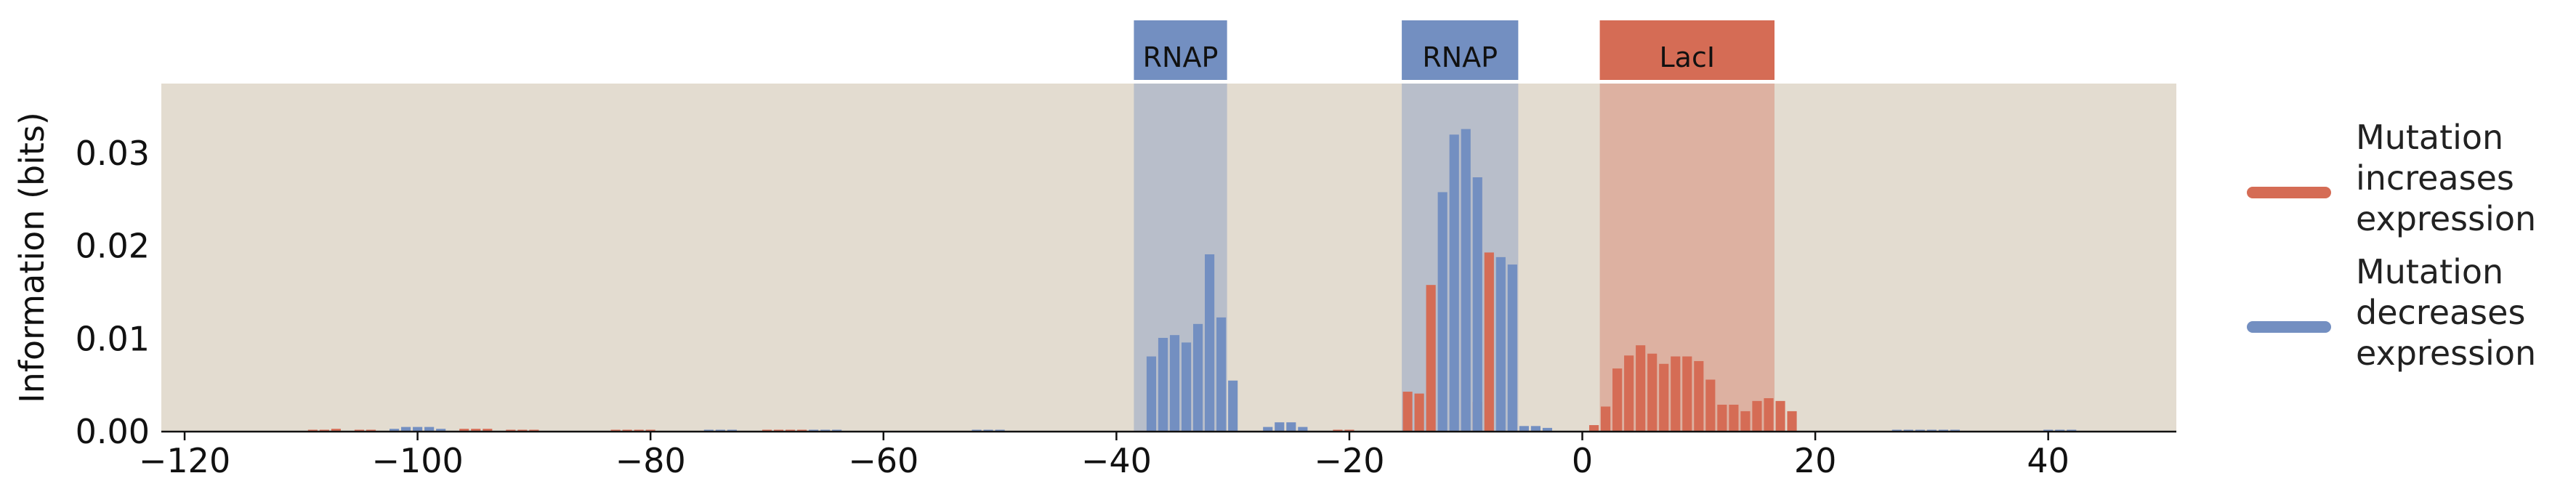 This screenshot has height=497, width=2576. I want to click on x-tick-label-2: −80, so click(651, 460).